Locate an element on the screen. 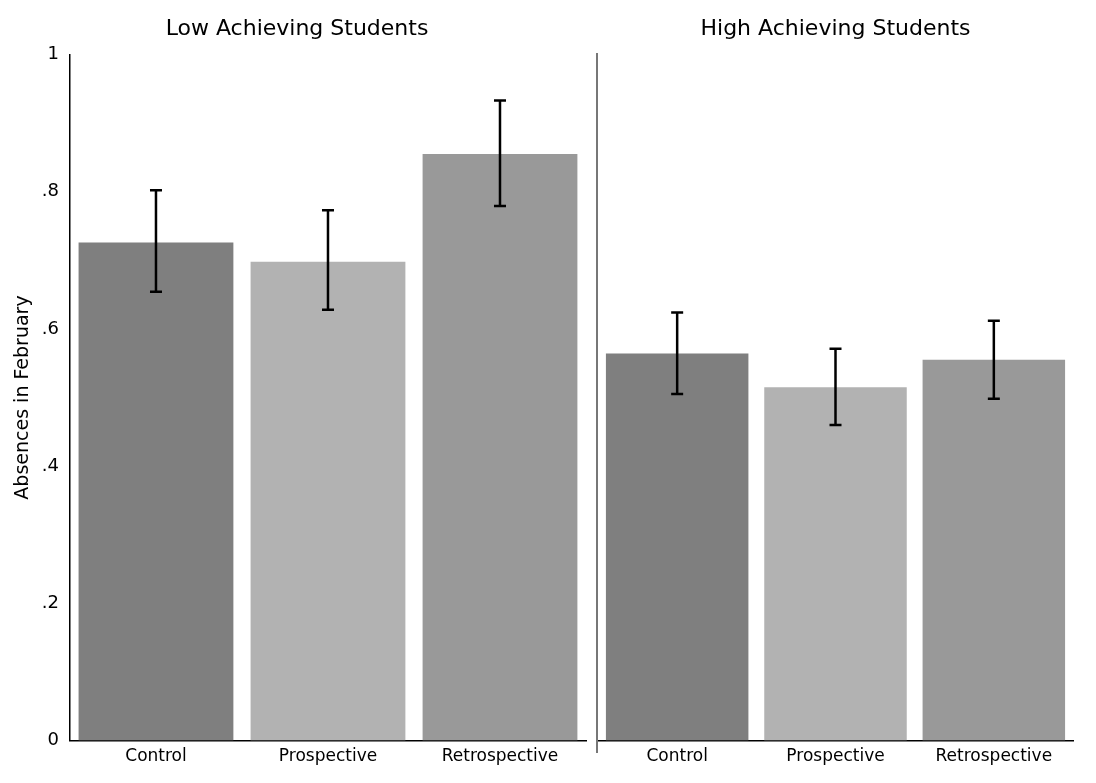  y-tick-label: .4 is located at coordinates (50, 464).